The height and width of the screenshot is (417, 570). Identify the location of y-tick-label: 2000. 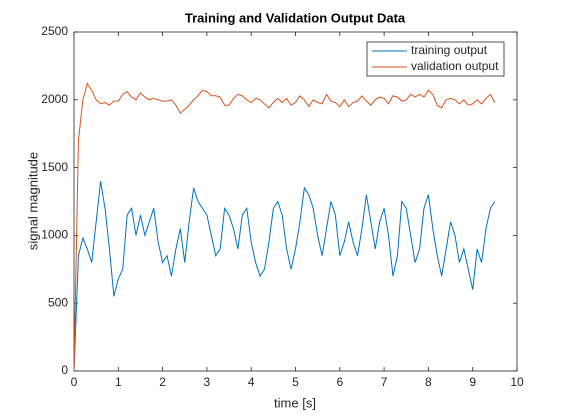
(54, 99).